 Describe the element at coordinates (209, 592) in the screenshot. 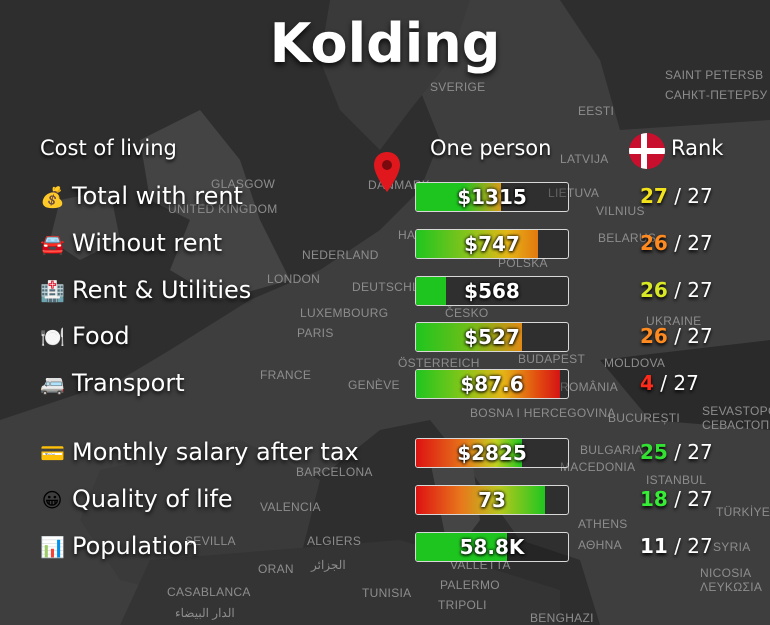

I see `map-label: CASABLANCA` at that location.